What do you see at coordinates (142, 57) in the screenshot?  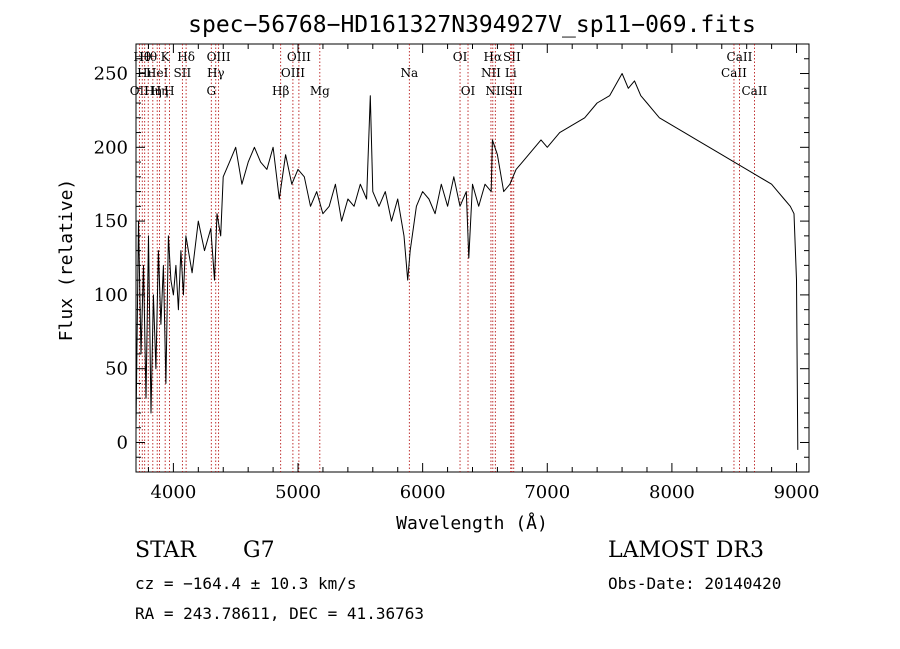 I see `line-label-1: Hθ` at bounding box center [142, 57].